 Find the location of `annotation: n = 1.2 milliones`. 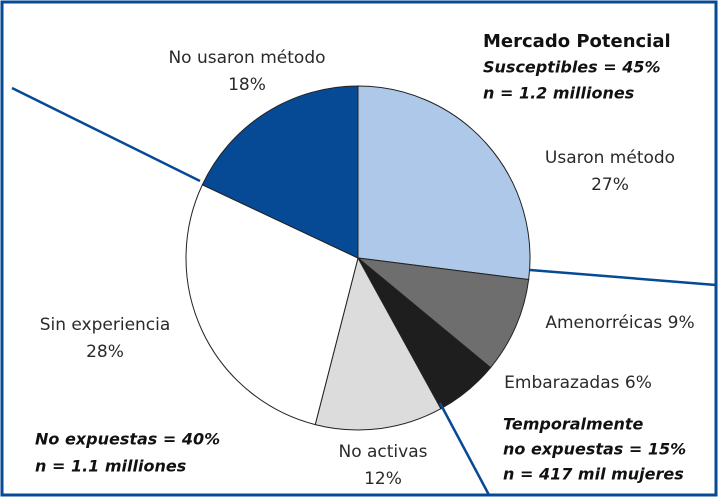

annotation: n = 1.2 milliones is located at coordinates (558, 93).